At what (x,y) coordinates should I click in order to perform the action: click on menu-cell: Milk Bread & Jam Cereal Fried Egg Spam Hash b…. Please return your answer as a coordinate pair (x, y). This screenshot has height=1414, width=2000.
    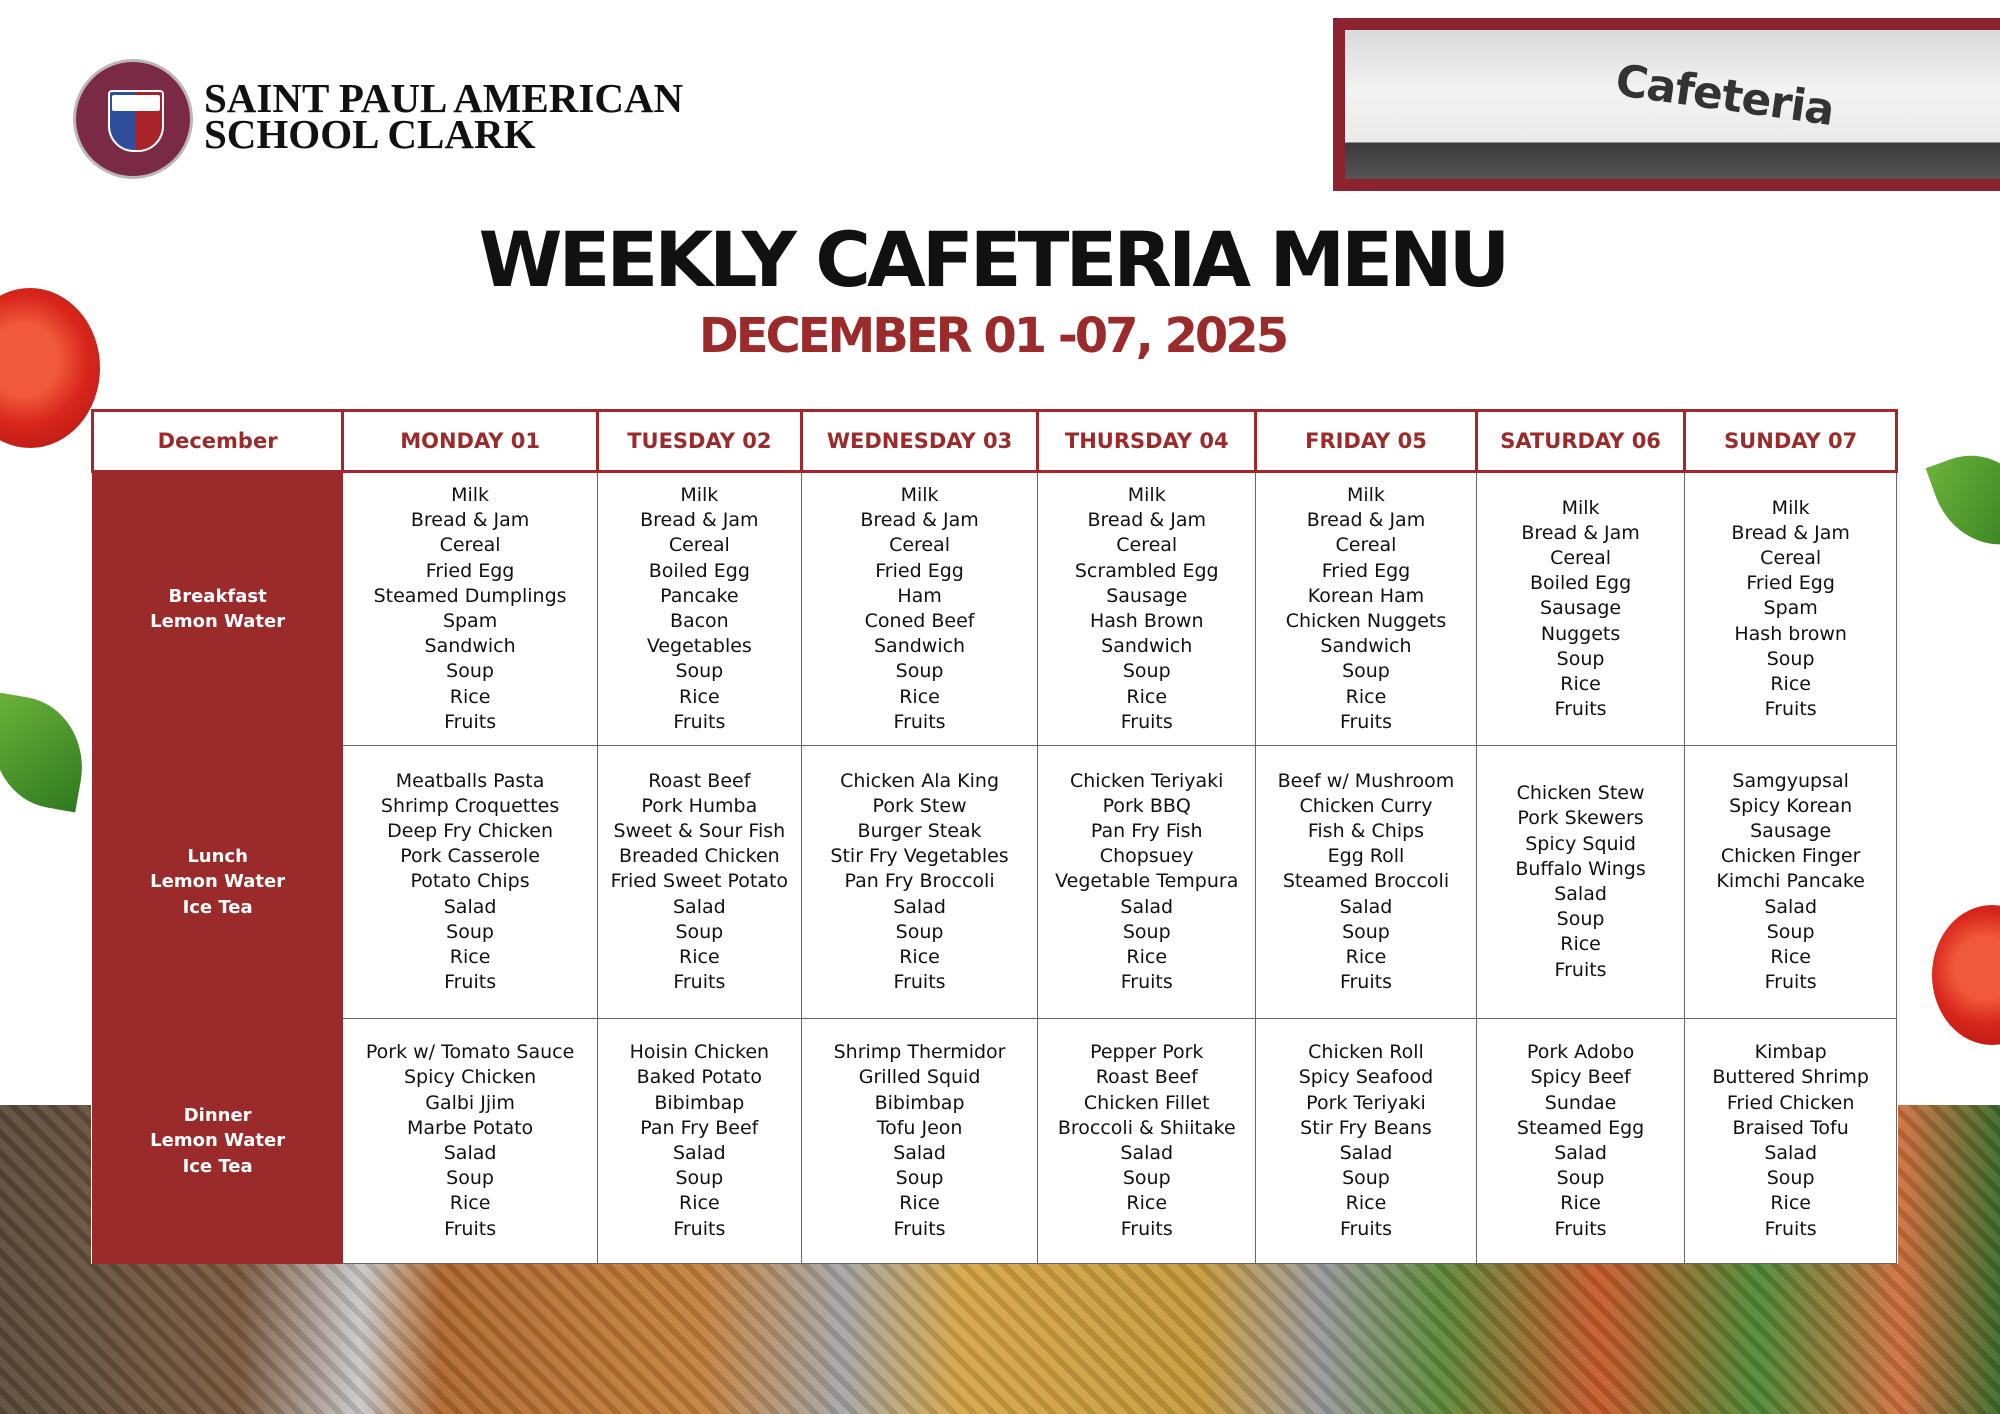
    Looking at the image, I should click on (1790, 608).